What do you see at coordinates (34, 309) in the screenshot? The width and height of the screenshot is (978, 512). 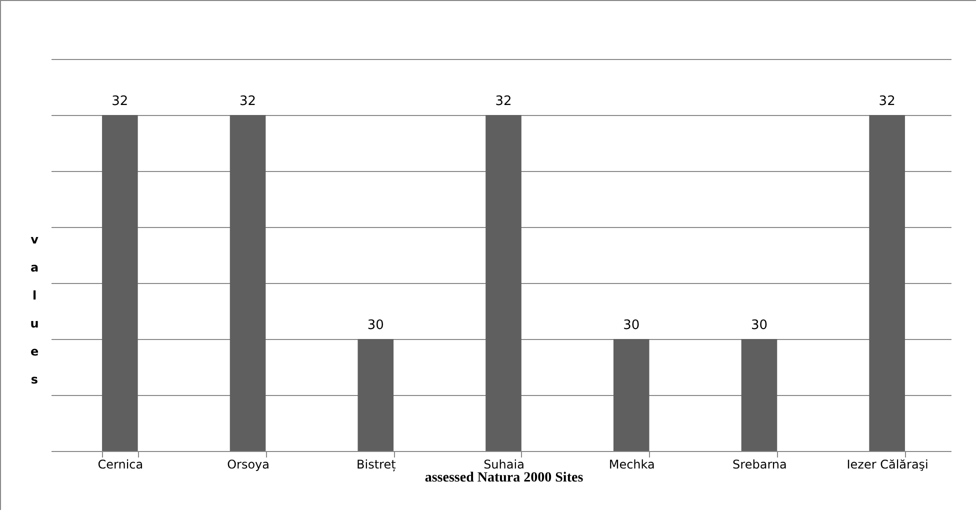 I see `y-axis-title: values` at bounding box center [34, 309].